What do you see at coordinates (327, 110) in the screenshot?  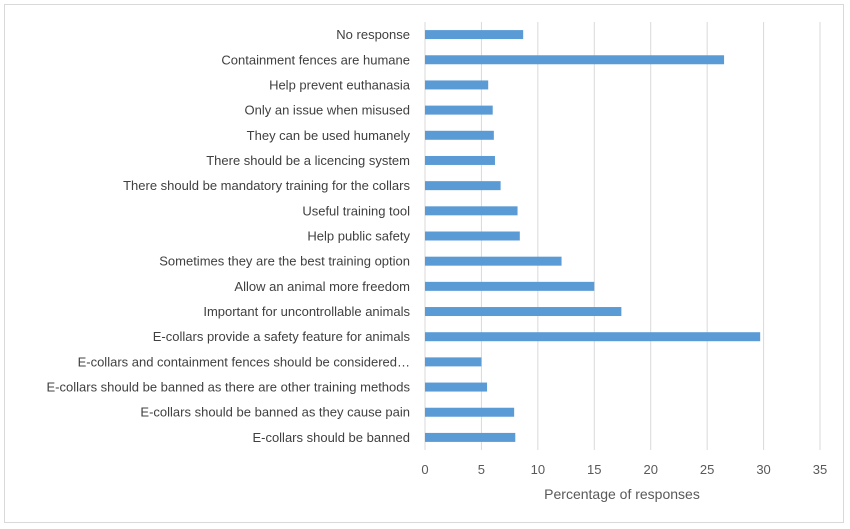 I see `category-label: Only an issue when misused` at bounding box center [327, 110].